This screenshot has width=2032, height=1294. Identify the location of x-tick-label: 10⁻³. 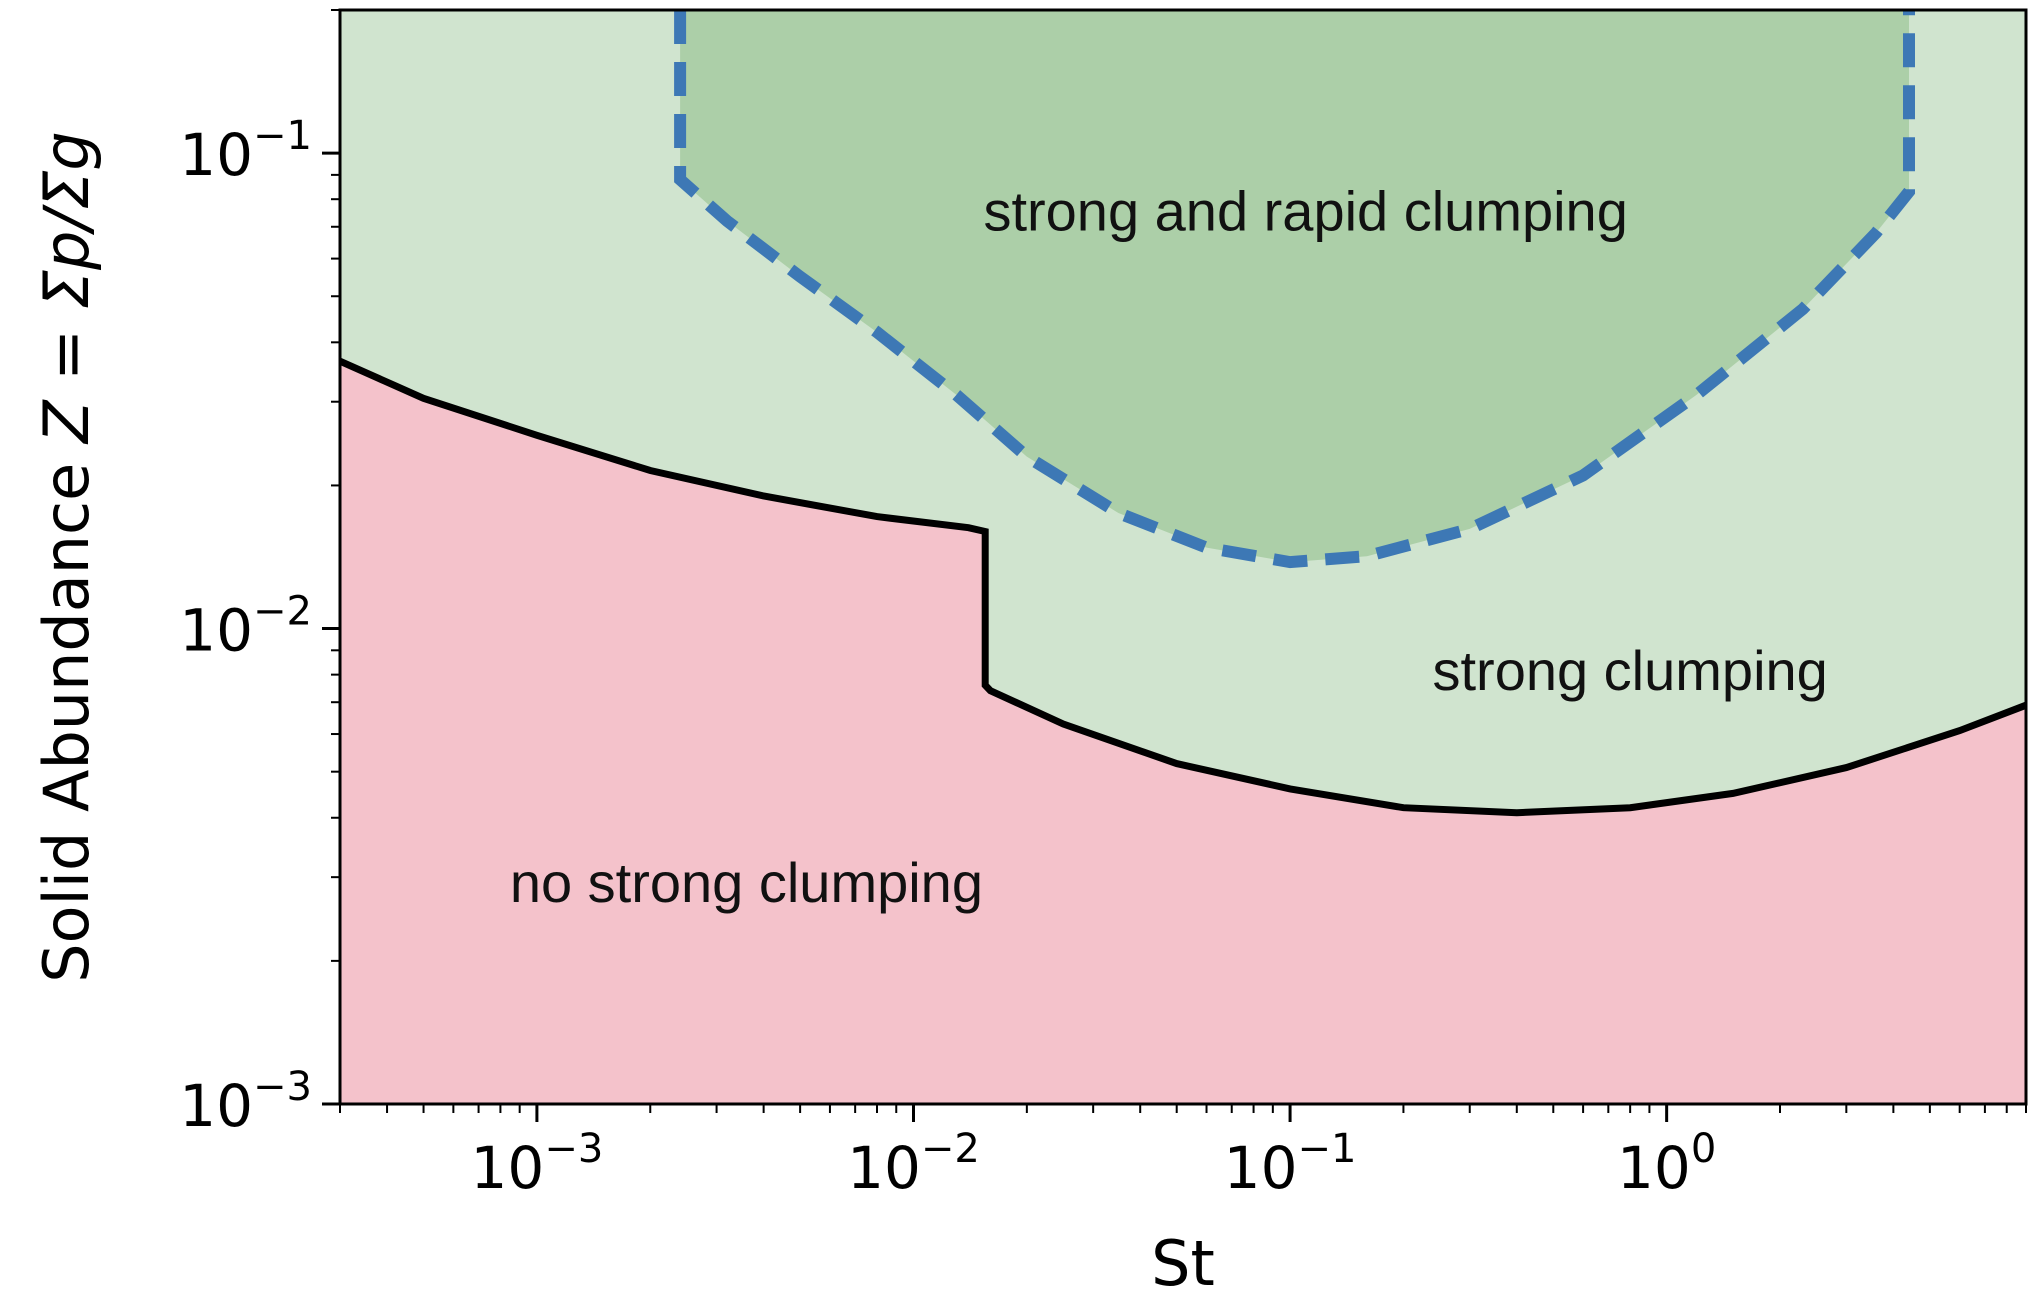
(537, 1164).